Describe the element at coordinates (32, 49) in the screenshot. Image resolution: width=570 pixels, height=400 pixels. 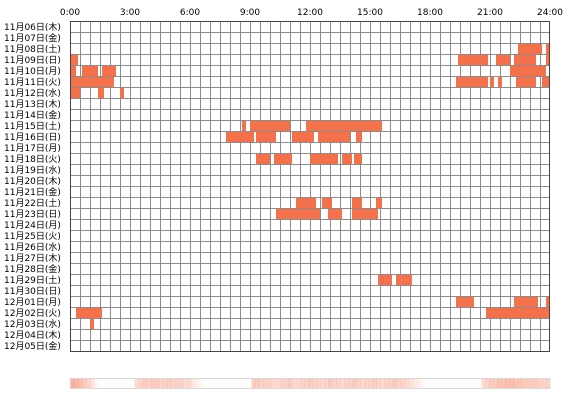
I see `day-label: 11月08日(土)` at that location.